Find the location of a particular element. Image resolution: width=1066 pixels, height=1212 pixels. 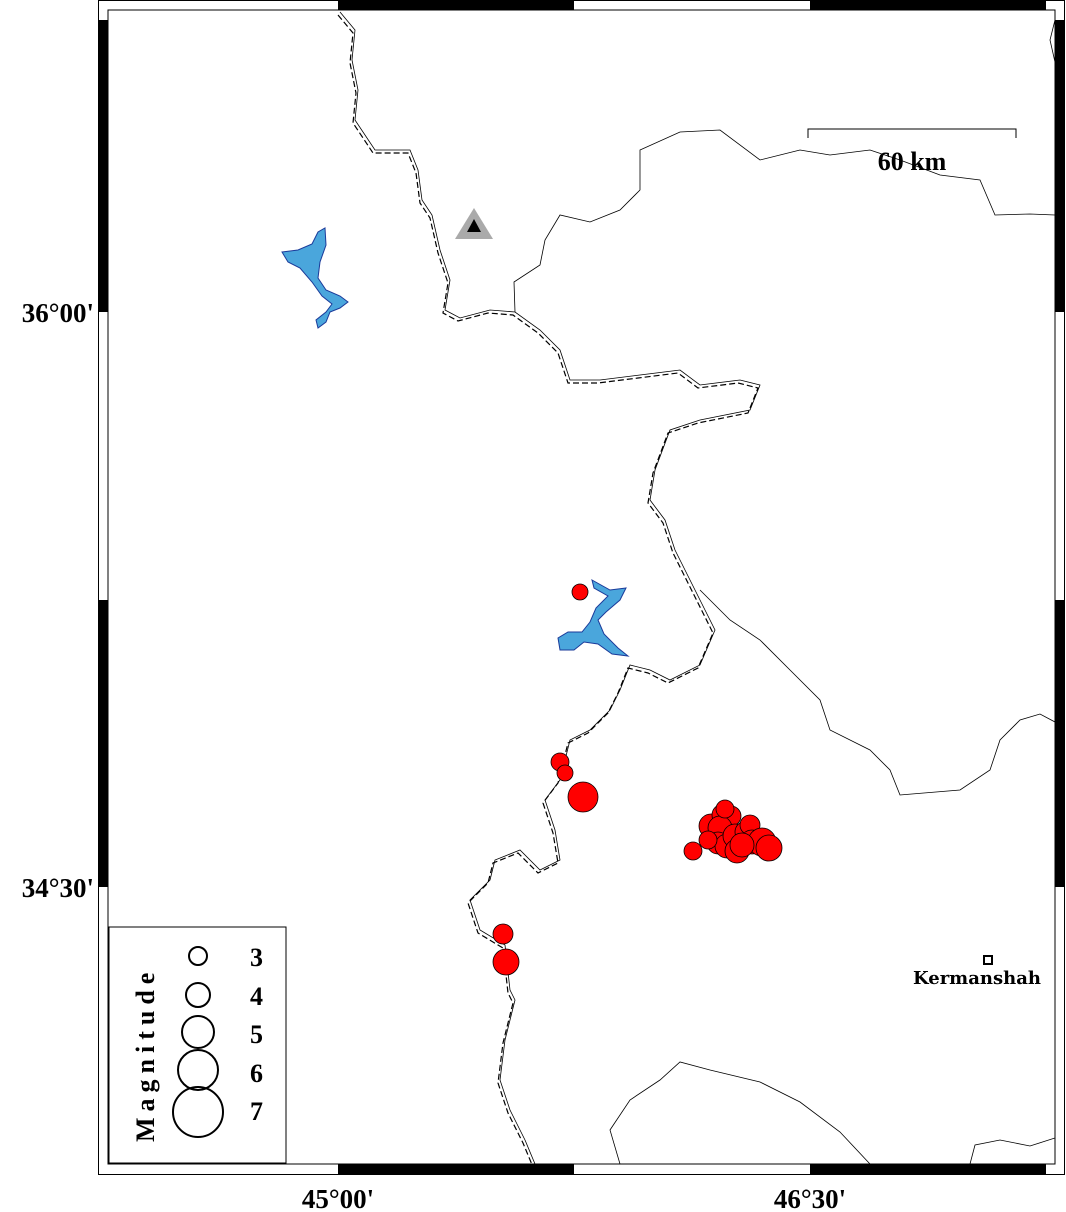

lon-label-46-30: 46°30' is located at coordinates (810, 1198).